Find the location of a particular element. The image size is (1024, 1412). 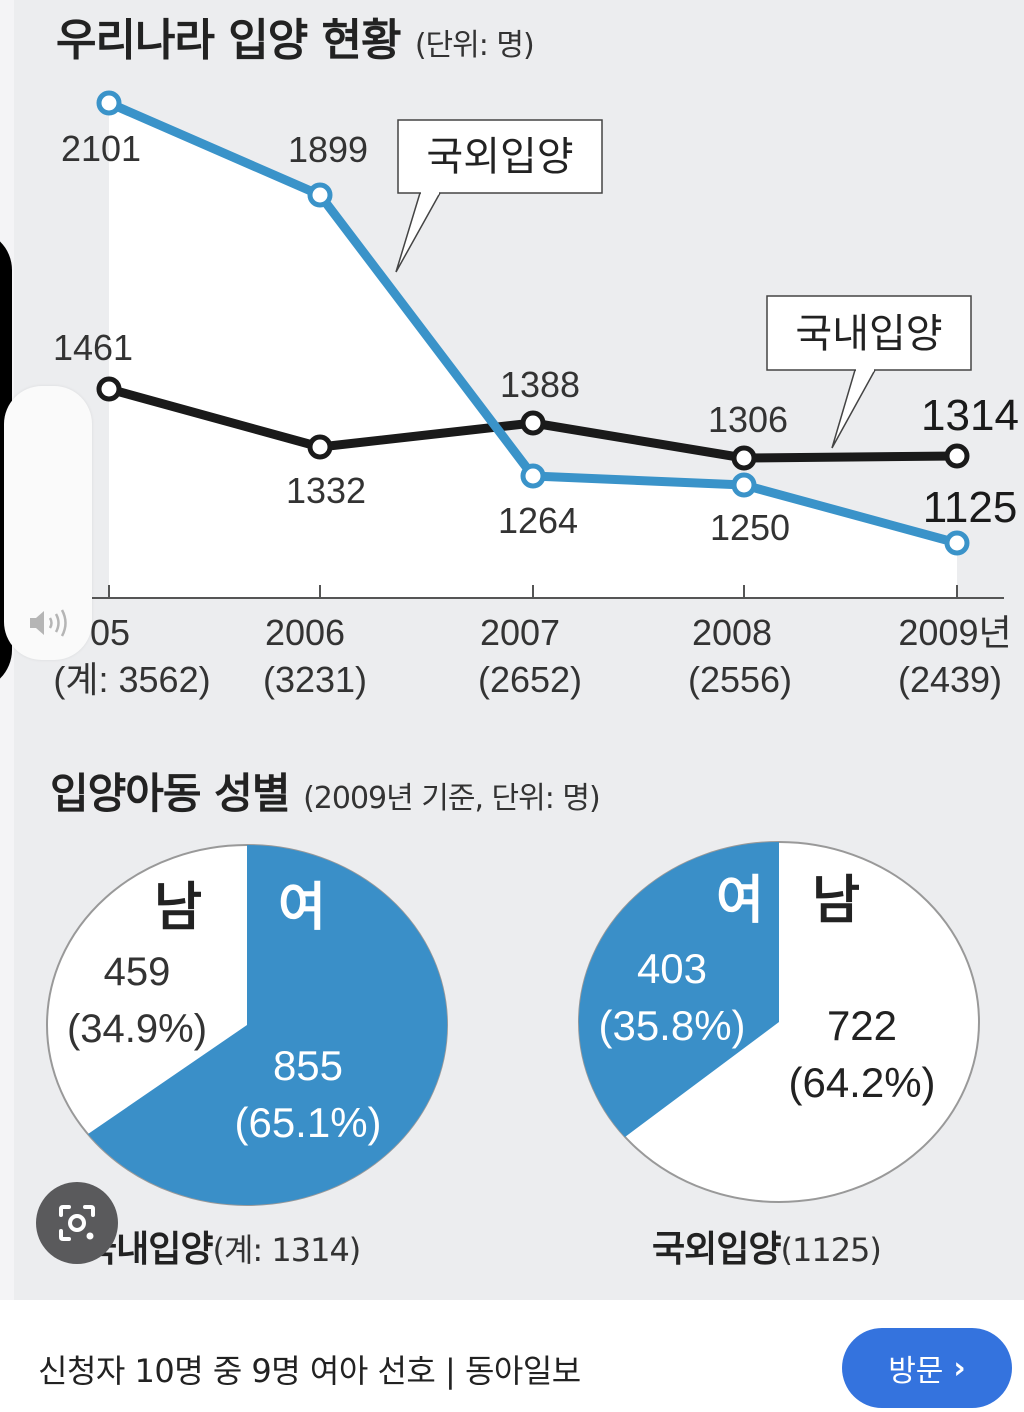

pie-section-title: 입양아동 성별 (2009년 기준, 단위: 명) is located at coordinates (325, 790).